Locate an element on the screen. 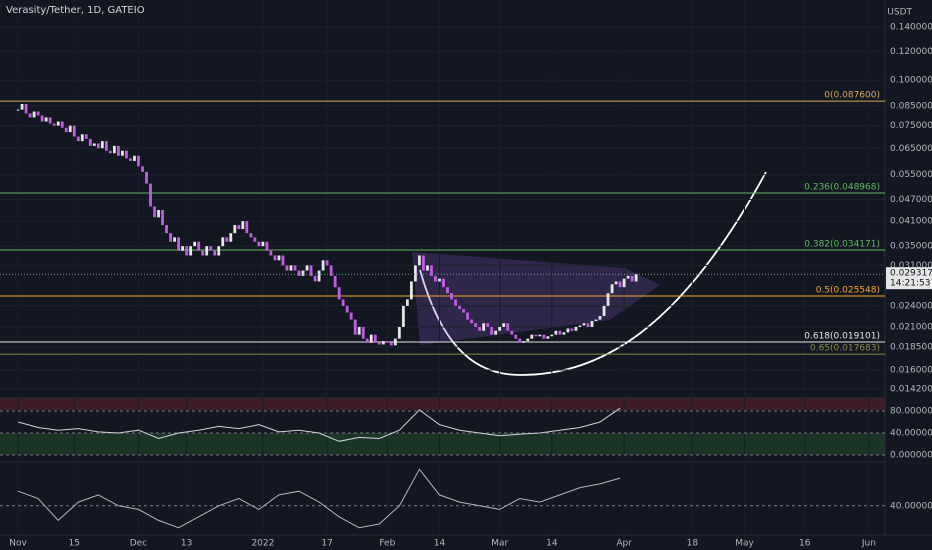  y-tick-label: 0.085000 is located at coordinates (911, 106).